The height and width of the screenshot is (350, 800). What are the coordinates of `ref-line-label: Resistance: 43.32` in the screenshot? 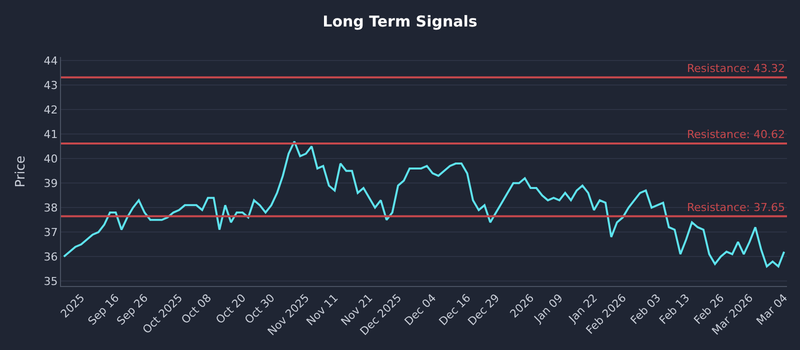 It's located at (736, 68).